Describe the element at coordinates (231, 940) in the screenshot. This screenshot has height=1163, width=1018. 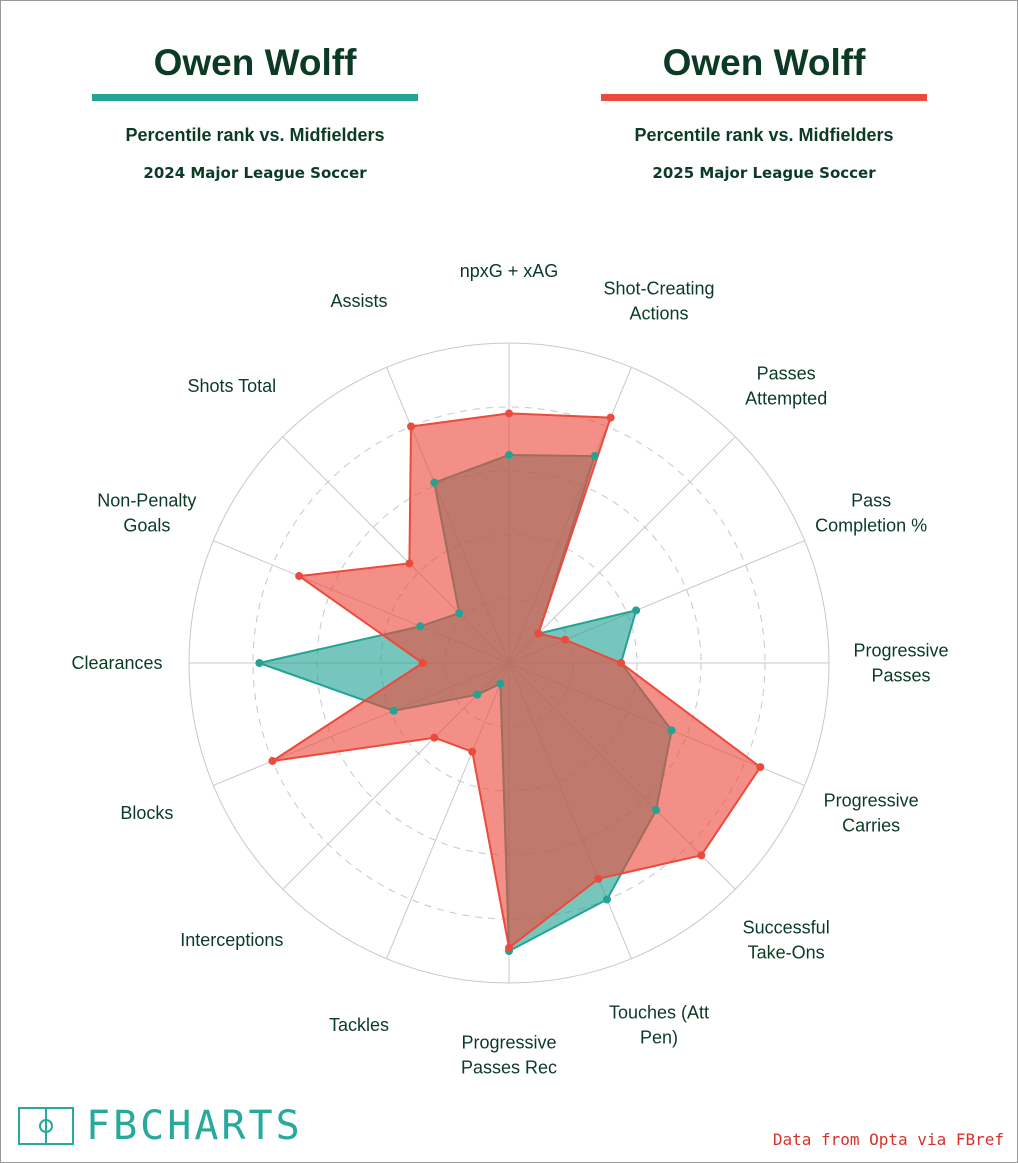
I see `axis-label: Interceptions` at that location.